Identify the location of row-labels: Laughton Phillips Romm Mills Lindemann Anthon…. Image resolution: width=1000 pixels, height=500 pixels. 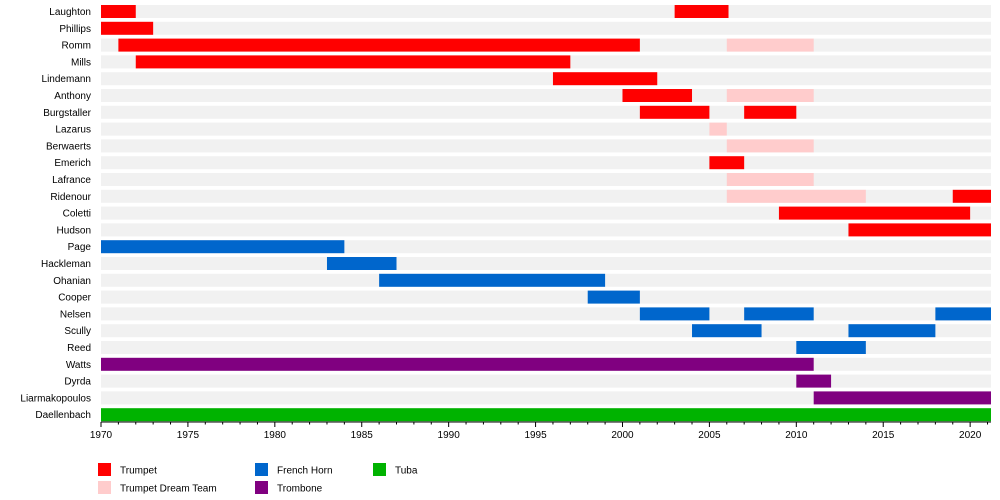
(55, 214).